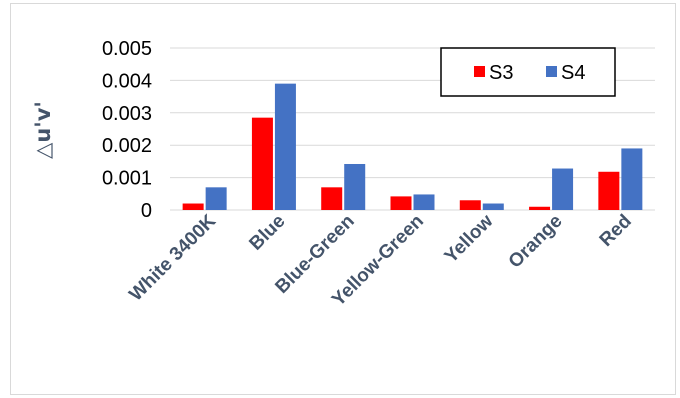 The image size is (680, 398). What do you see at coordinates (609, 190) in the screenshot?
I see `bar-s3-red` at bounding box center [609, 190].